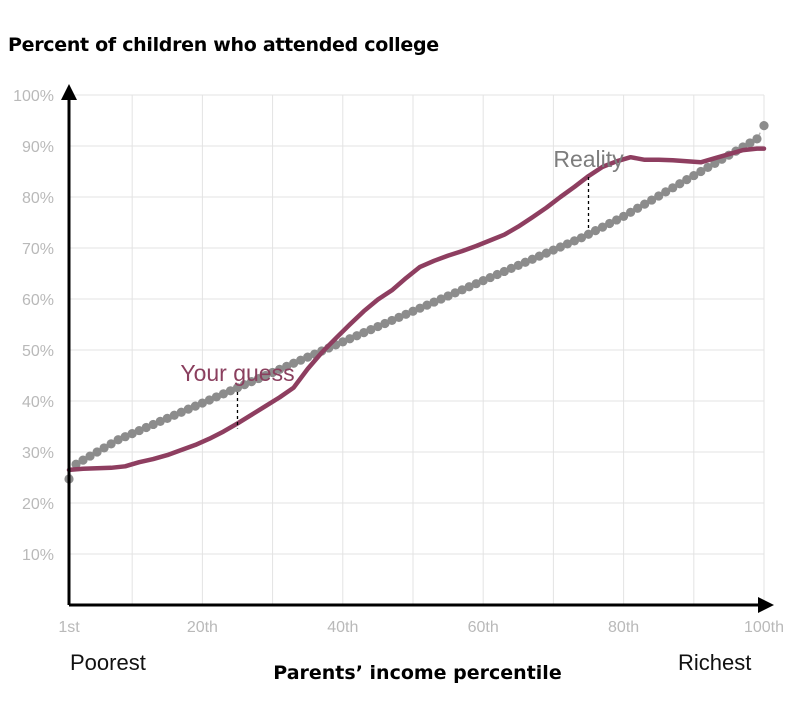 The width and height of the screenshot is (800, 725). Describe the element at coordinates (38, 351) in the screenshot. I see `y-tick-label: 50%` at that location.